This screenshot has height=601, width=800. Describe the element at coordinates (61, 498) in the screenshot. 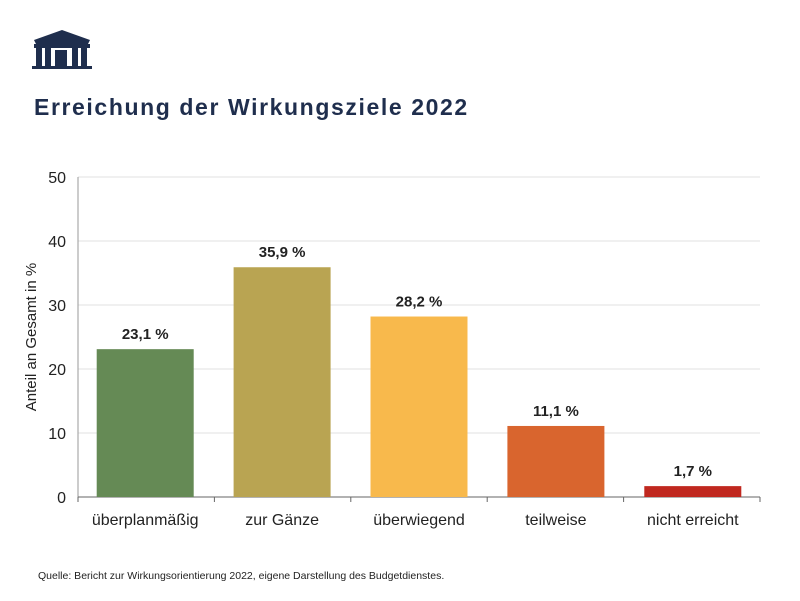

I see `y-tick-label: 0` at that location.